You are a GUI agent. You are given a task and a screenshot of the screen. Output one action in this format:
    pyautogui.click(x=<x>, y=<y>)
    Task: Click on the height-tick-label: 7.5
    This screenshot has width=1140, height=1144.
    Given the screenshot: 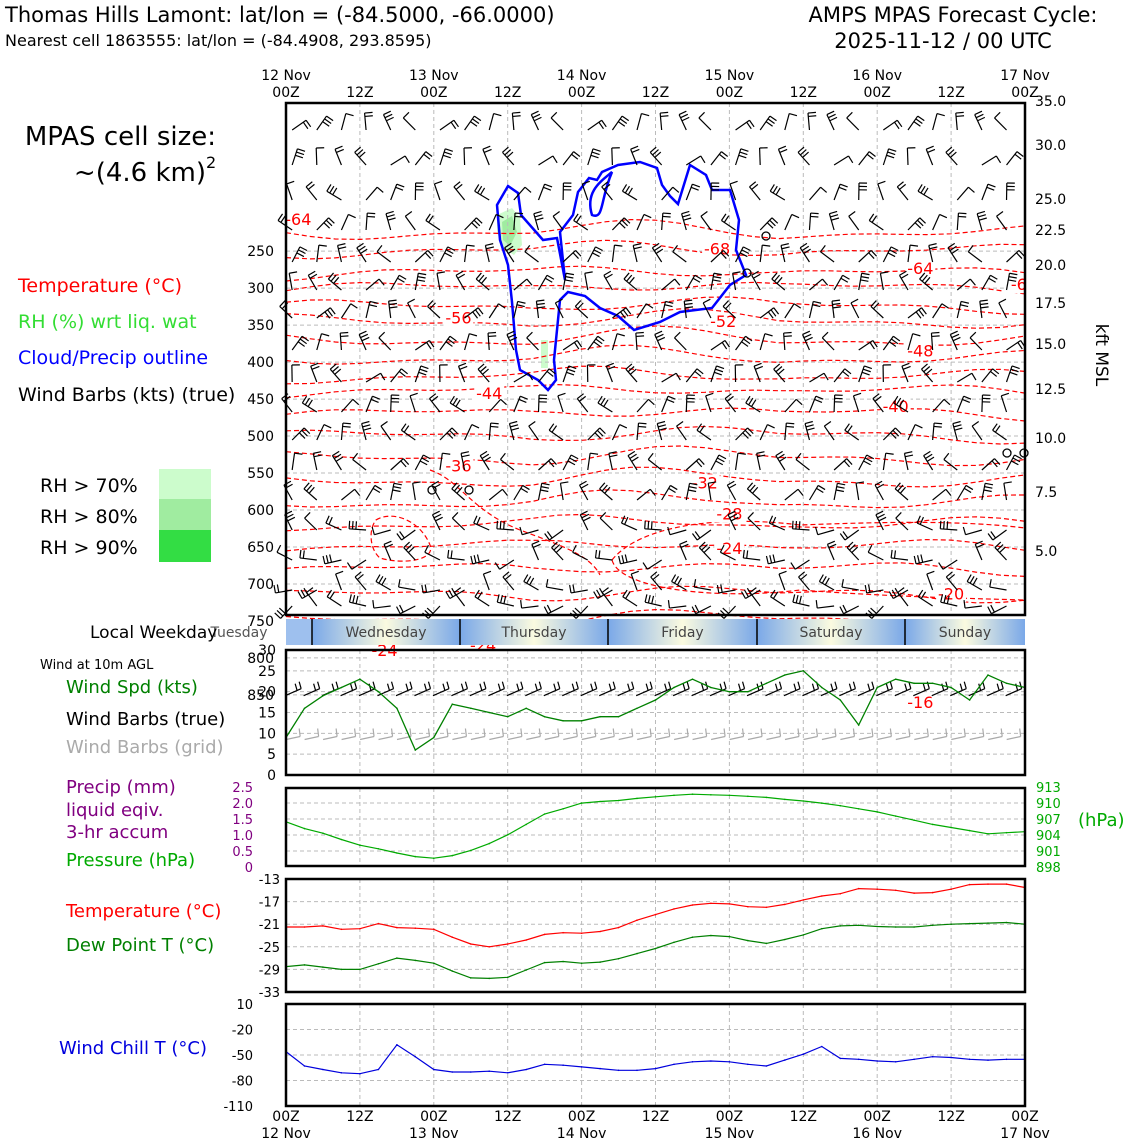 What is the action you would take?
    pyautogui.click(x=1046, y=493)
    